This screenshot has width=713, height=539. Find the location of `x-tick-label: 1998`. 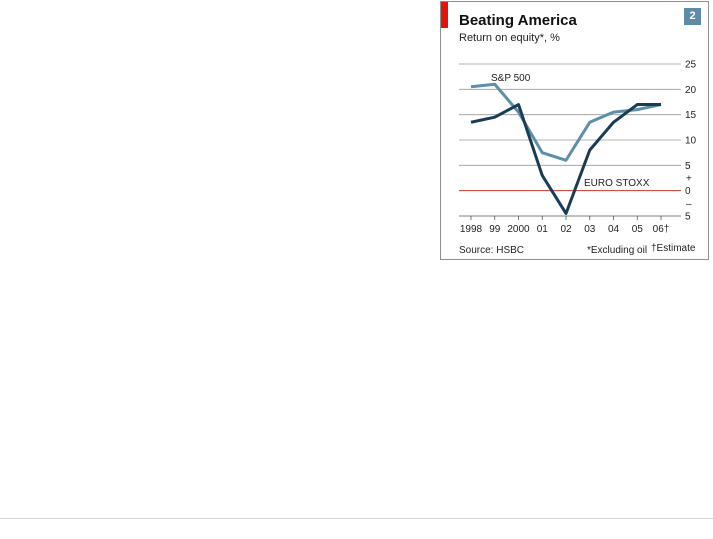

x-tick-label: 1998 is located at coordinates (471, 229).